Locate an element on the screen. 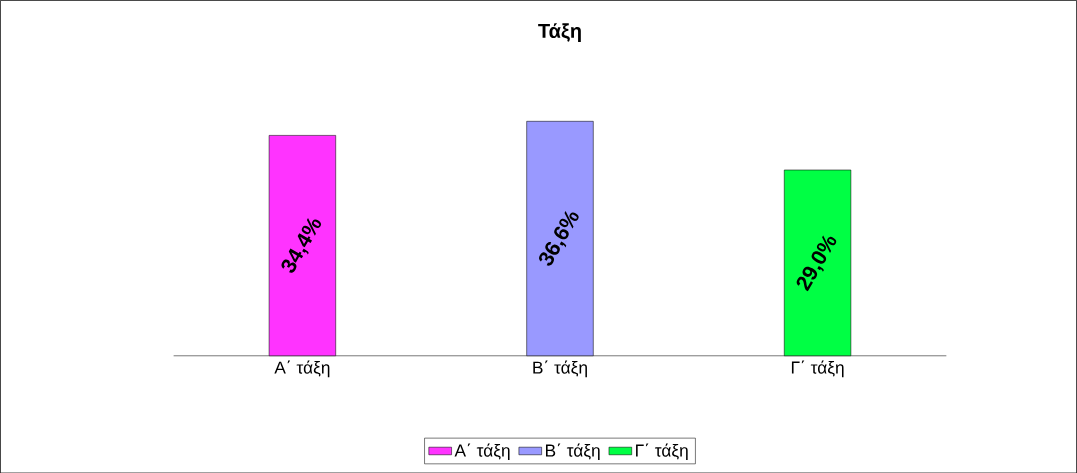  legend-label: Γ΄ τάξη is located at coordinates (662, 451).